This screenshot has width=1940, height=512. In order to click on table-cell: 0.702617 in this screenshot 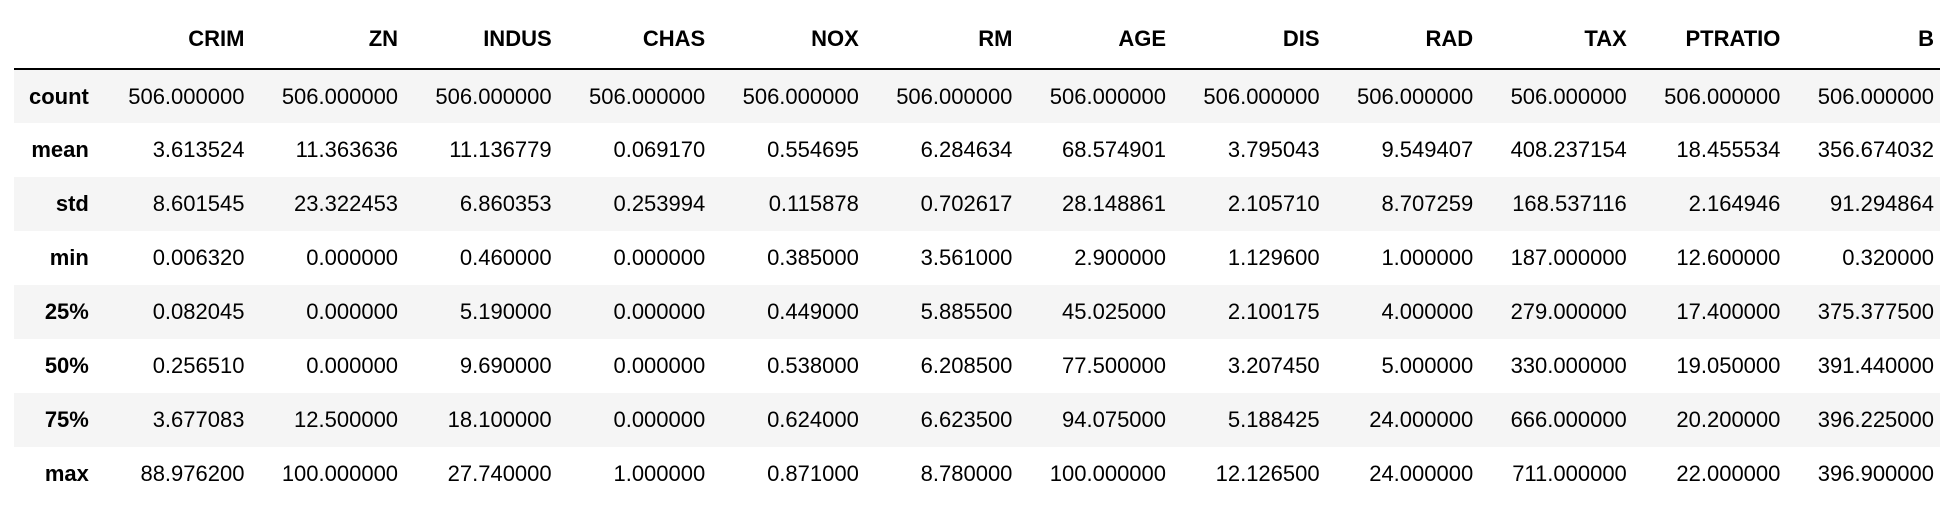, I will do `click(966, 203)`.